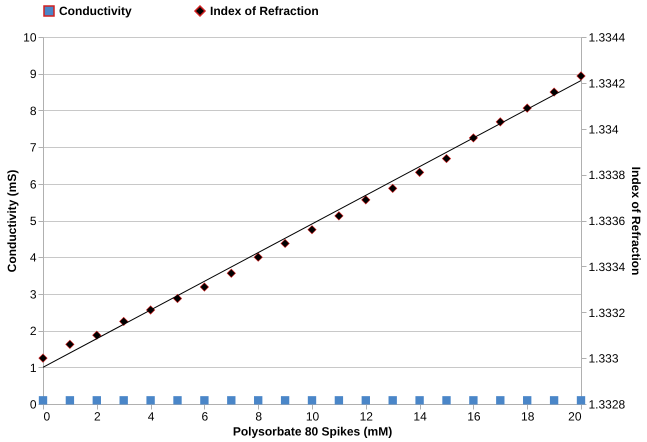 The width and height of the screenshot is (647, 442). Describe the element at coordinates (312, 431) in the screenshot. I see `x-axis-title: Polysorbate 80 Spikes (mM)` at that location.